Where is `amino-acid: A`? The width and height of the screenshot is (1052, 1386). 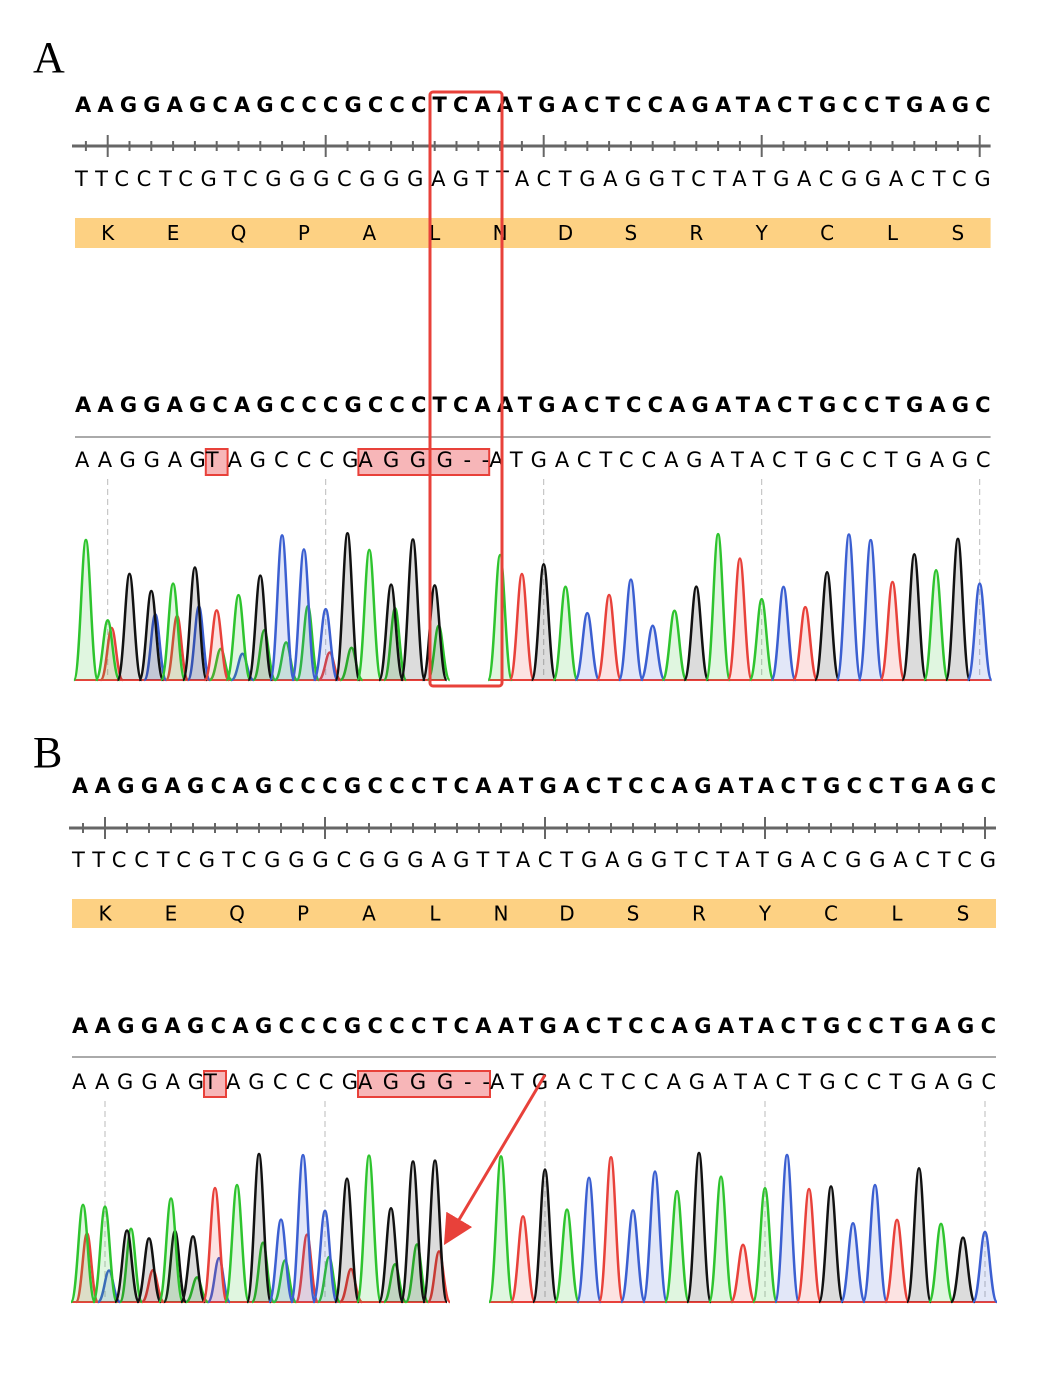 amino-acid: A is located at coordinates (369, 233).